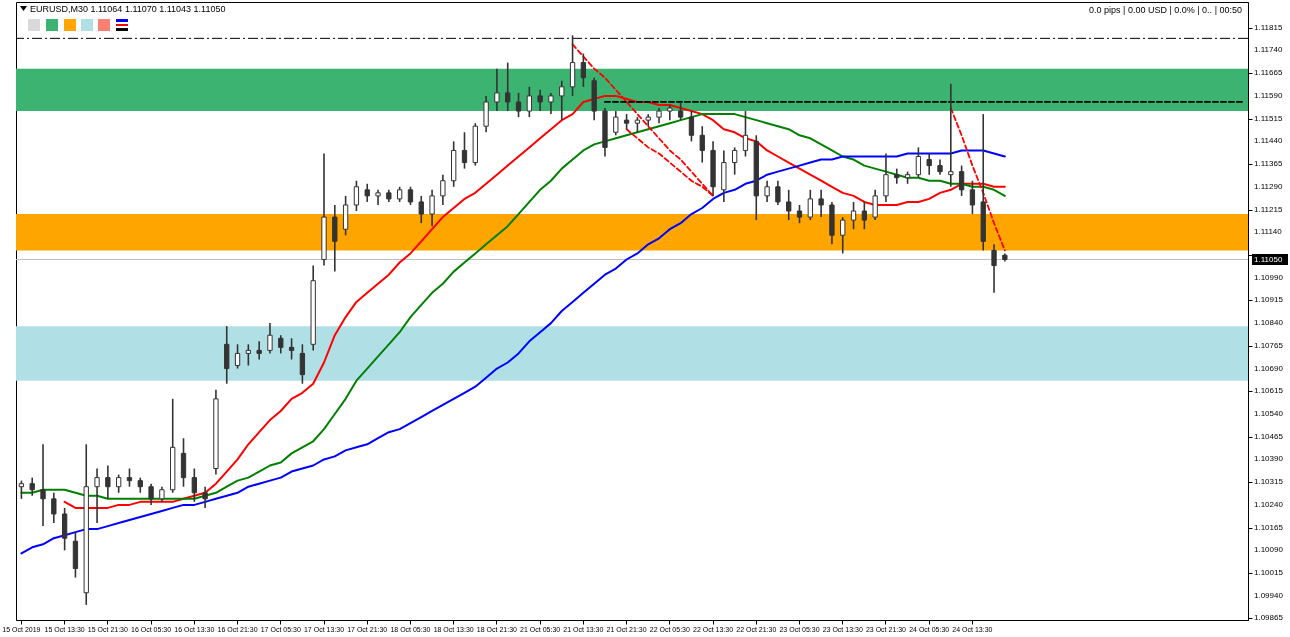  Describe the element at coordinates (1268, 232) in the screenshot. I see `y-tick-label: 1.11140` at that location.